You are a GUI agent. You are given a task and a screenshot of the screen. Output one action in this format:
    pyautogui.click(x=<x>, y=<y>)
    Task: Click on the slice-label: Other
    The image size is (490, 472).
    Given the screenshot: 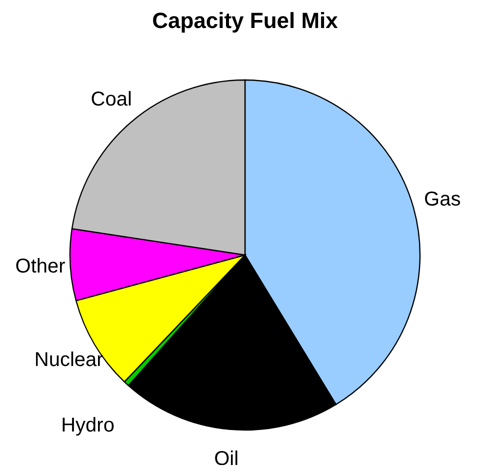 What is the action you would take?
    pyautogui.click(x=40, y=267)
    